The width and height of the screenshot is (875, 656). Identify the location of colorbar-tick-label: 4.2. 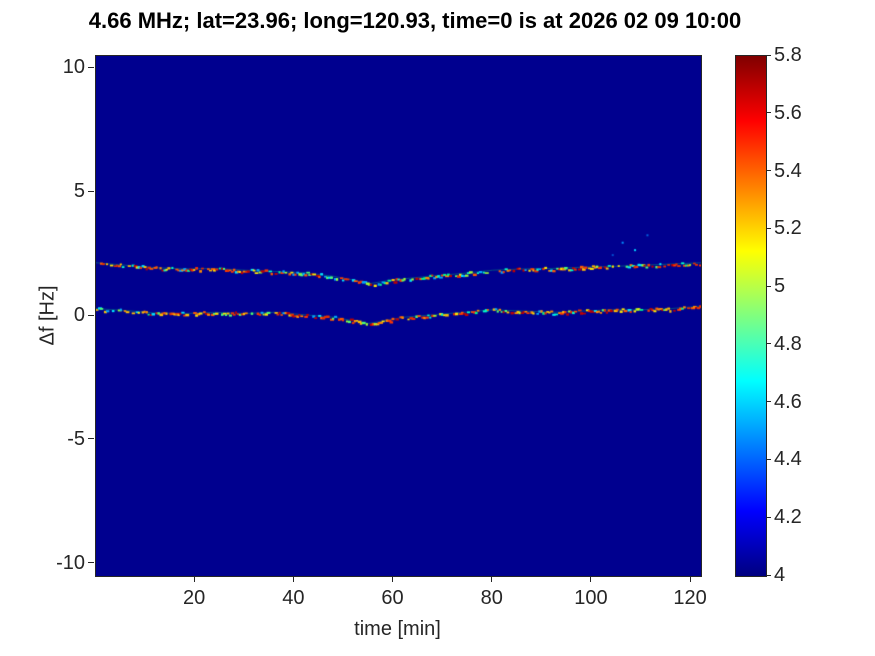
(788, 517).